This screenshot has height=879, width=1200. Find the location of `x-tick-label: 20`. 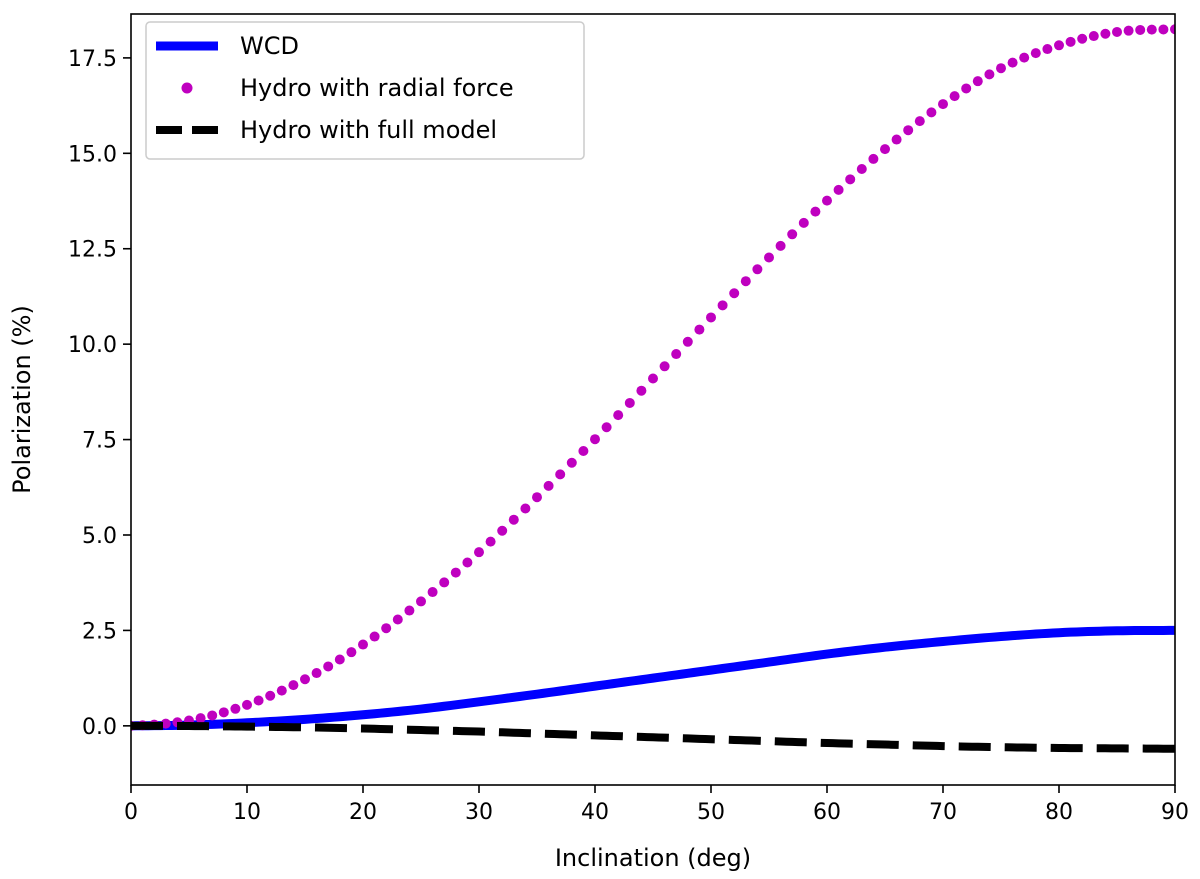

x-tick-label: 20 is located at coordinates (363, 812).